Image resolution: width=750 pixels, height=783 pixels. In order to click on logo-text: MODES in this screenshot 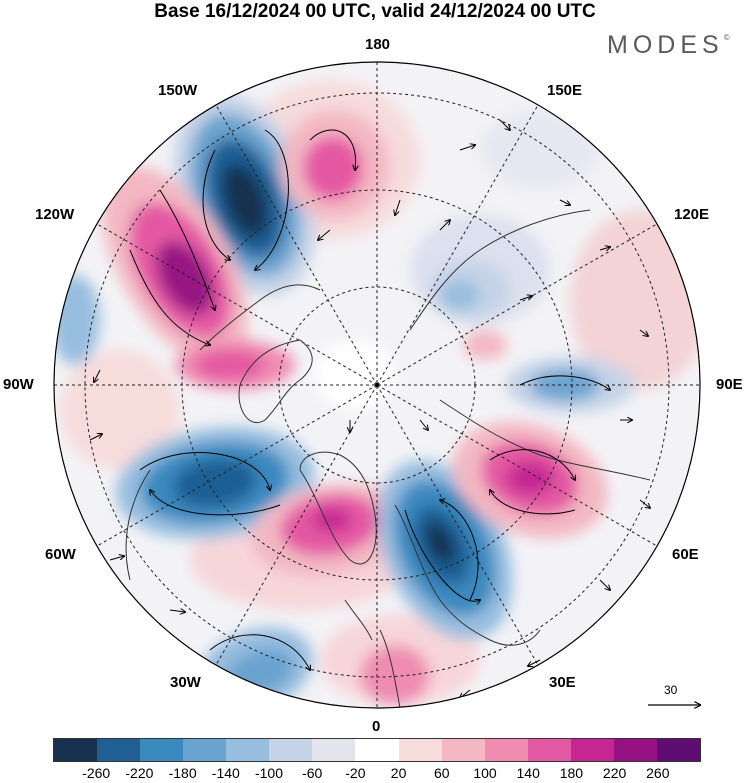, I will do `click(665, 45)`.